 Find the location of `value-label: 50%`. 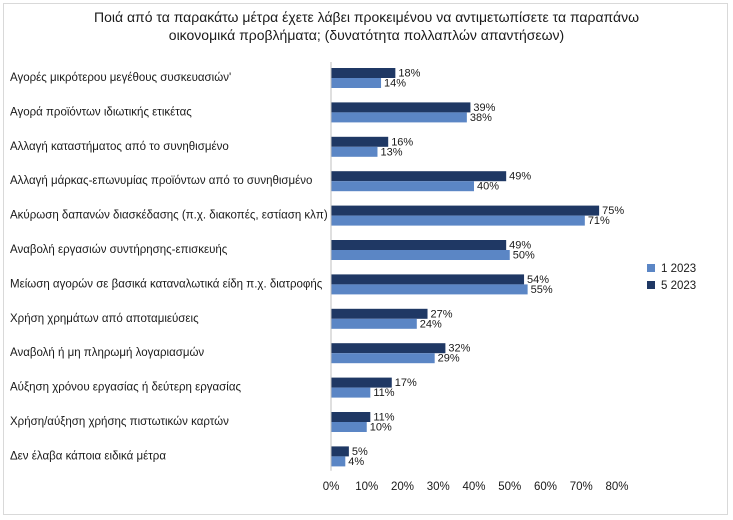

value-label: 50% is located at coordinates (524, 256).